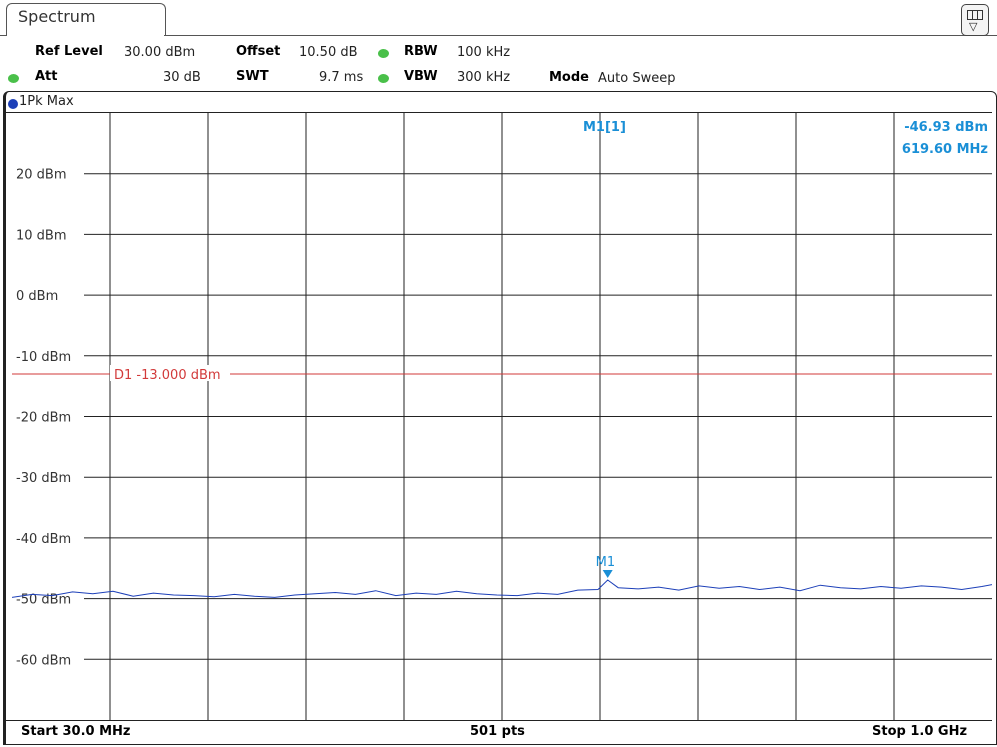  Describe the element at coordinates (606, 562) in the screenshot. I see `marker-m1-label: M1` at that location.